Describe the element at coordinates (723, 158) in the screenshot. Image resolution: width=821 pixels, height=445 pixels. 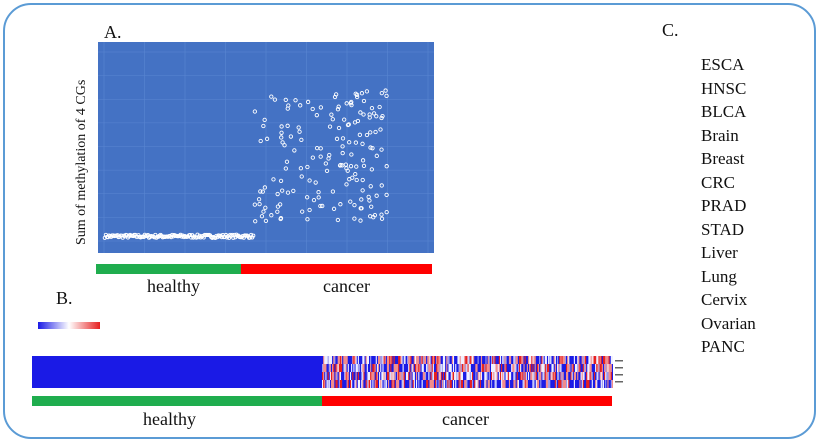
I see `cancer-type-item: Breast` at that location.